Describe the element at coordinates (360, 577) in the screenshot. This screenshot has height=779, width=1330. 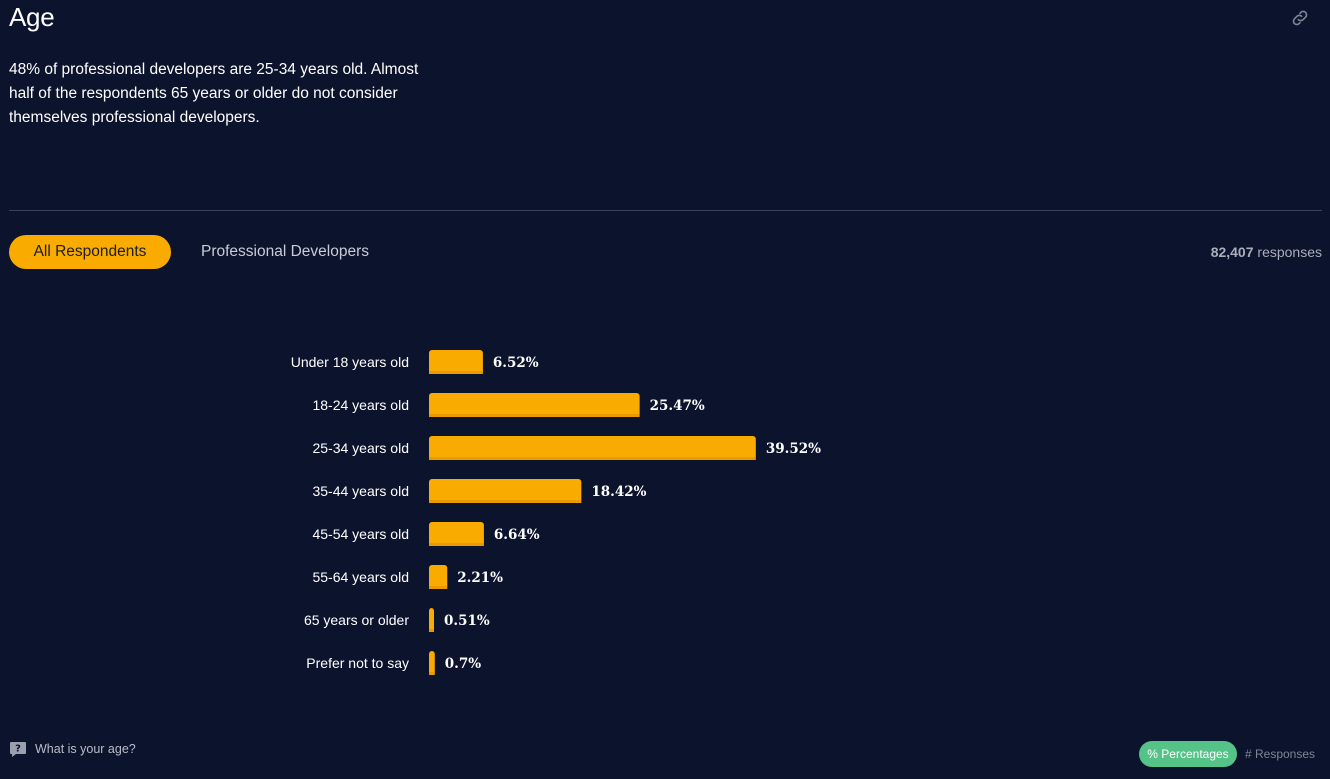
I see `category-label: 55-64 years old` at that location.